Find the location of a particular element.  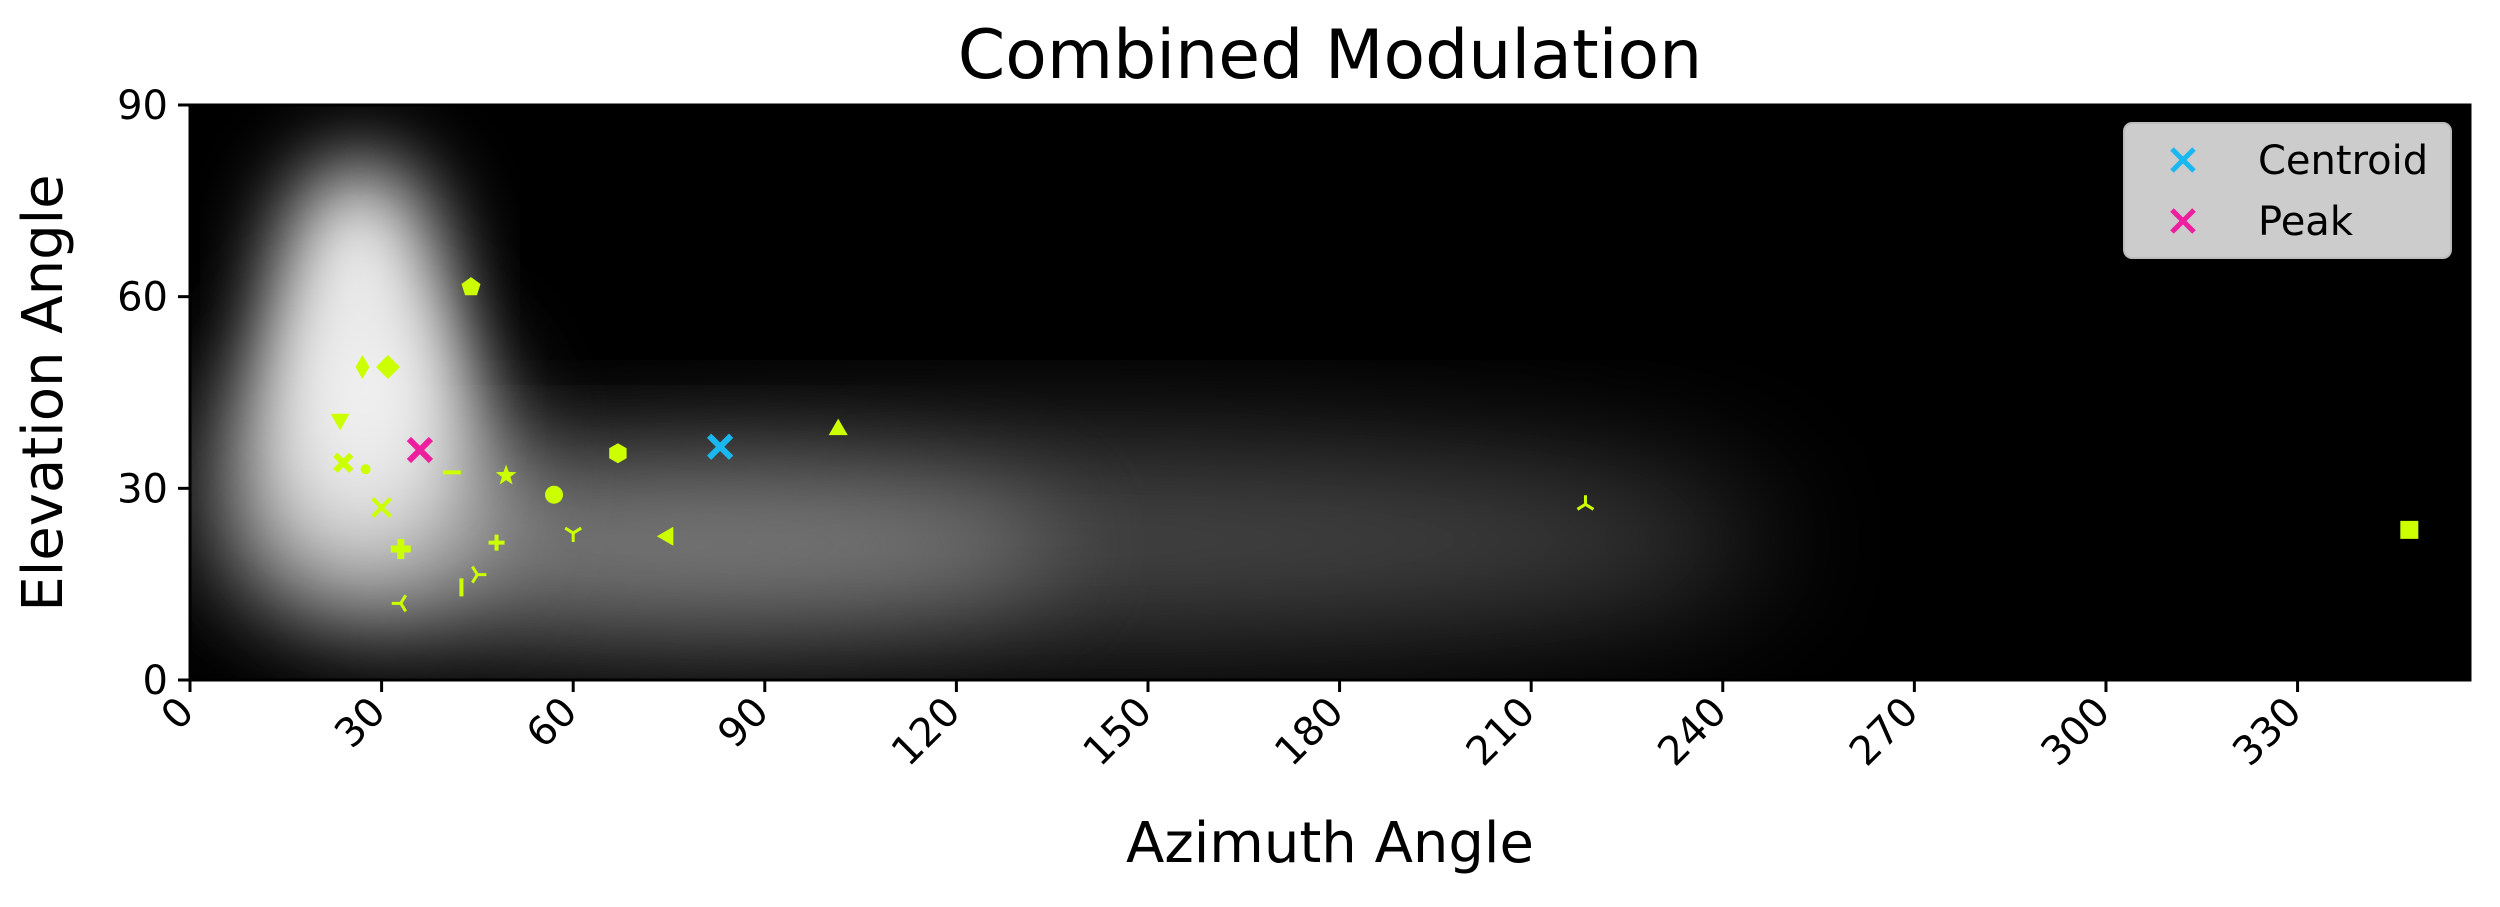

x-tick-label: 90 is located at coordinates (743, 723).